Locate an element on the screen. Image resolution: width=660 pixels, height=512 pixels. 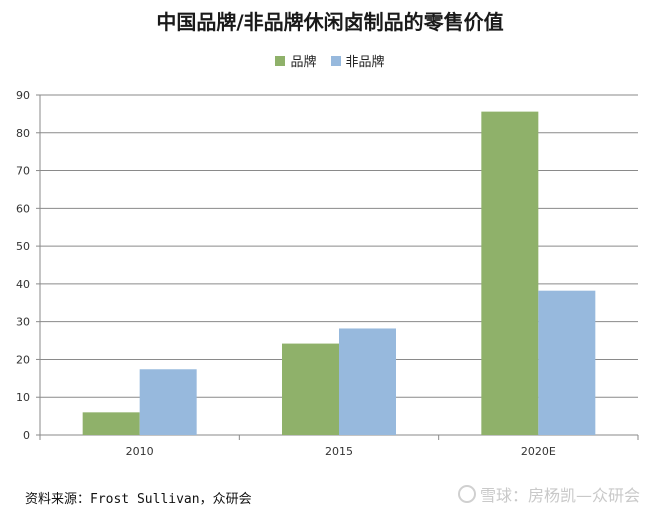
y-tick-label: 90 is located at coordinates (23, 95).